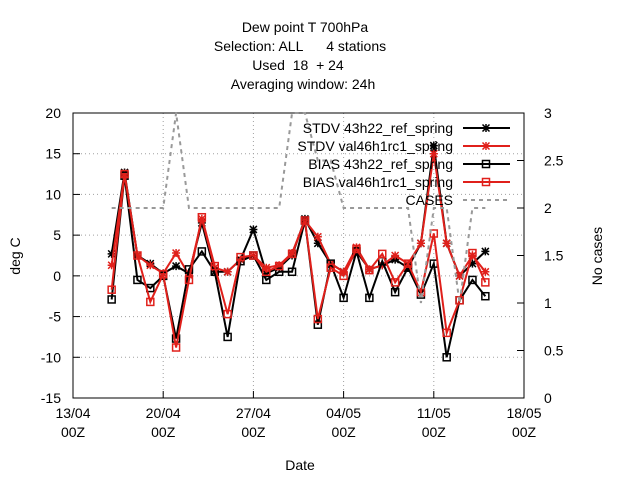 The height and width of the screenshot is (480, 640). What do you see at coordinates (343, 422) in the screenshot?
I see `x-tick-label: 04/05 00Z` at bounding box center [343, 422].